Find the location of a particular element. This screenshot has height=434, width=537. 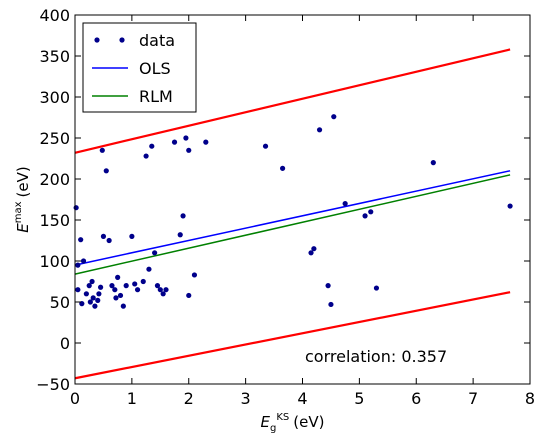

legend-marker-data-b is located at coordinates (122, 40).